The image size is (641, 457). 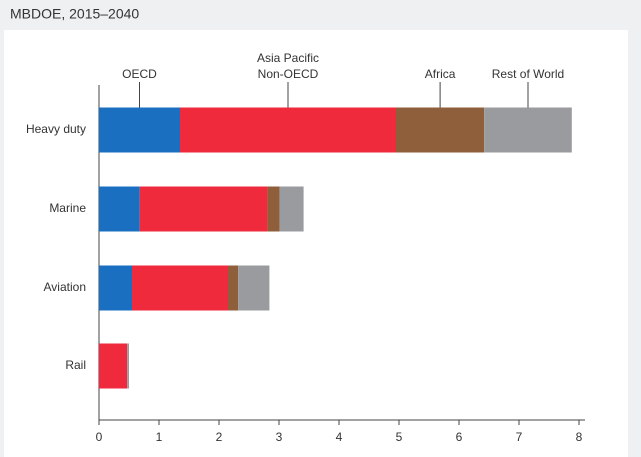 What do you see at coordinates (74, 14) in the screenshot?
I see `chart-title: MBDOE, 2015–2040` at bounding box center [74, 14].